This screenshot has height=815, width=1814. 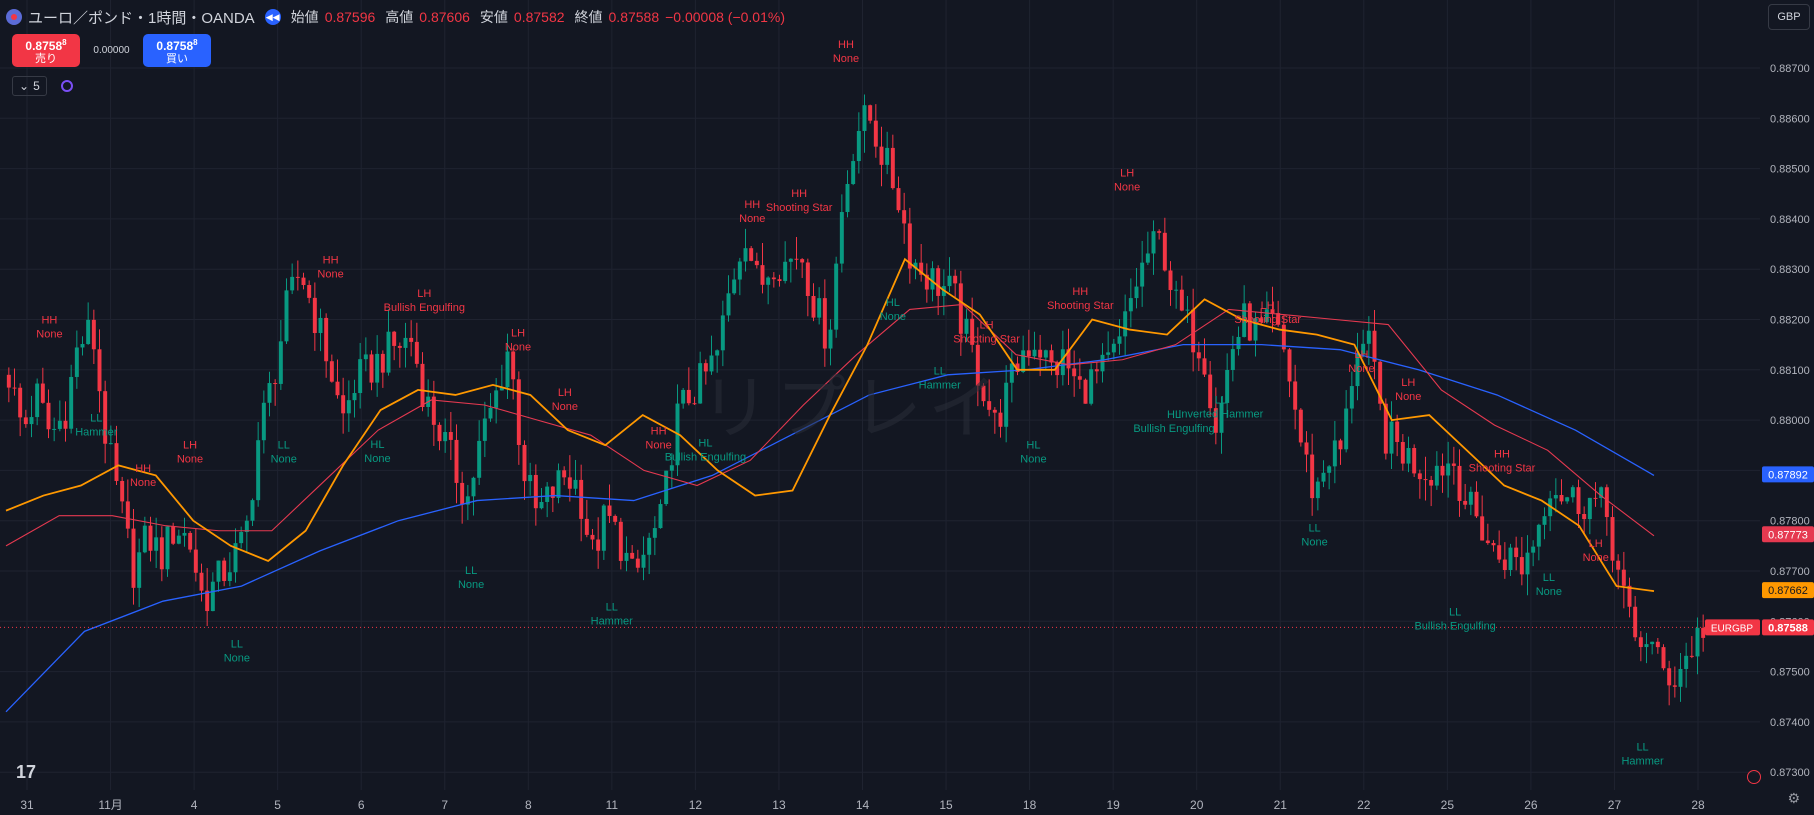 What do you see at coordinates (272, 17) in the screenshot?
I see `replay-icon: ◀◀` at bounding box center [272, 17].